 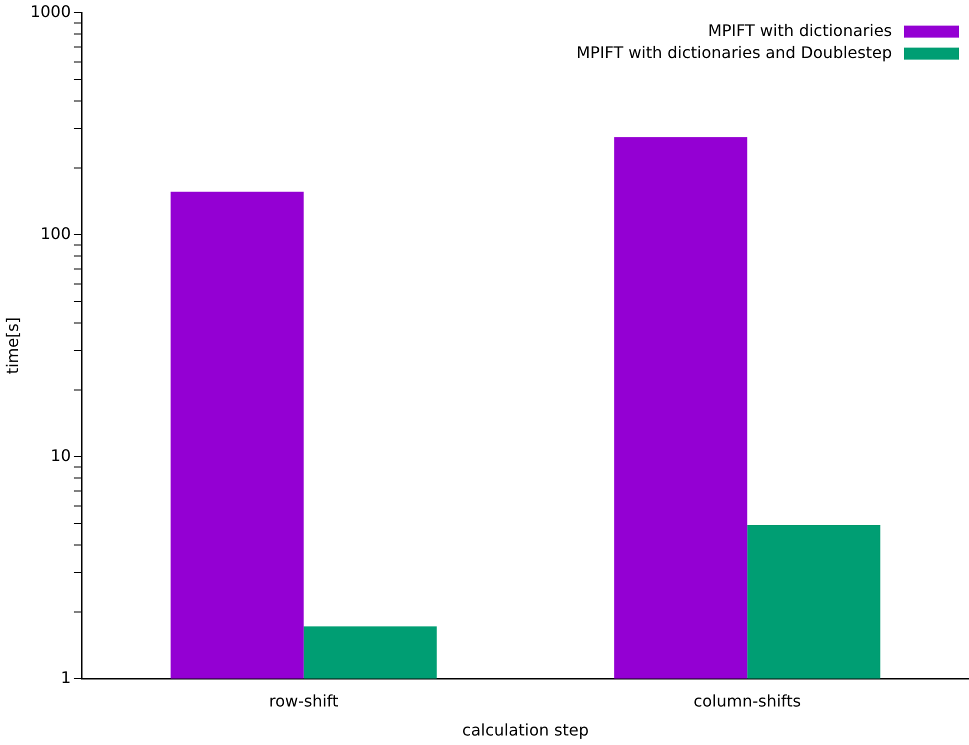 I want to click on x-axis-title: calculation step, so click(x=525, y=730).